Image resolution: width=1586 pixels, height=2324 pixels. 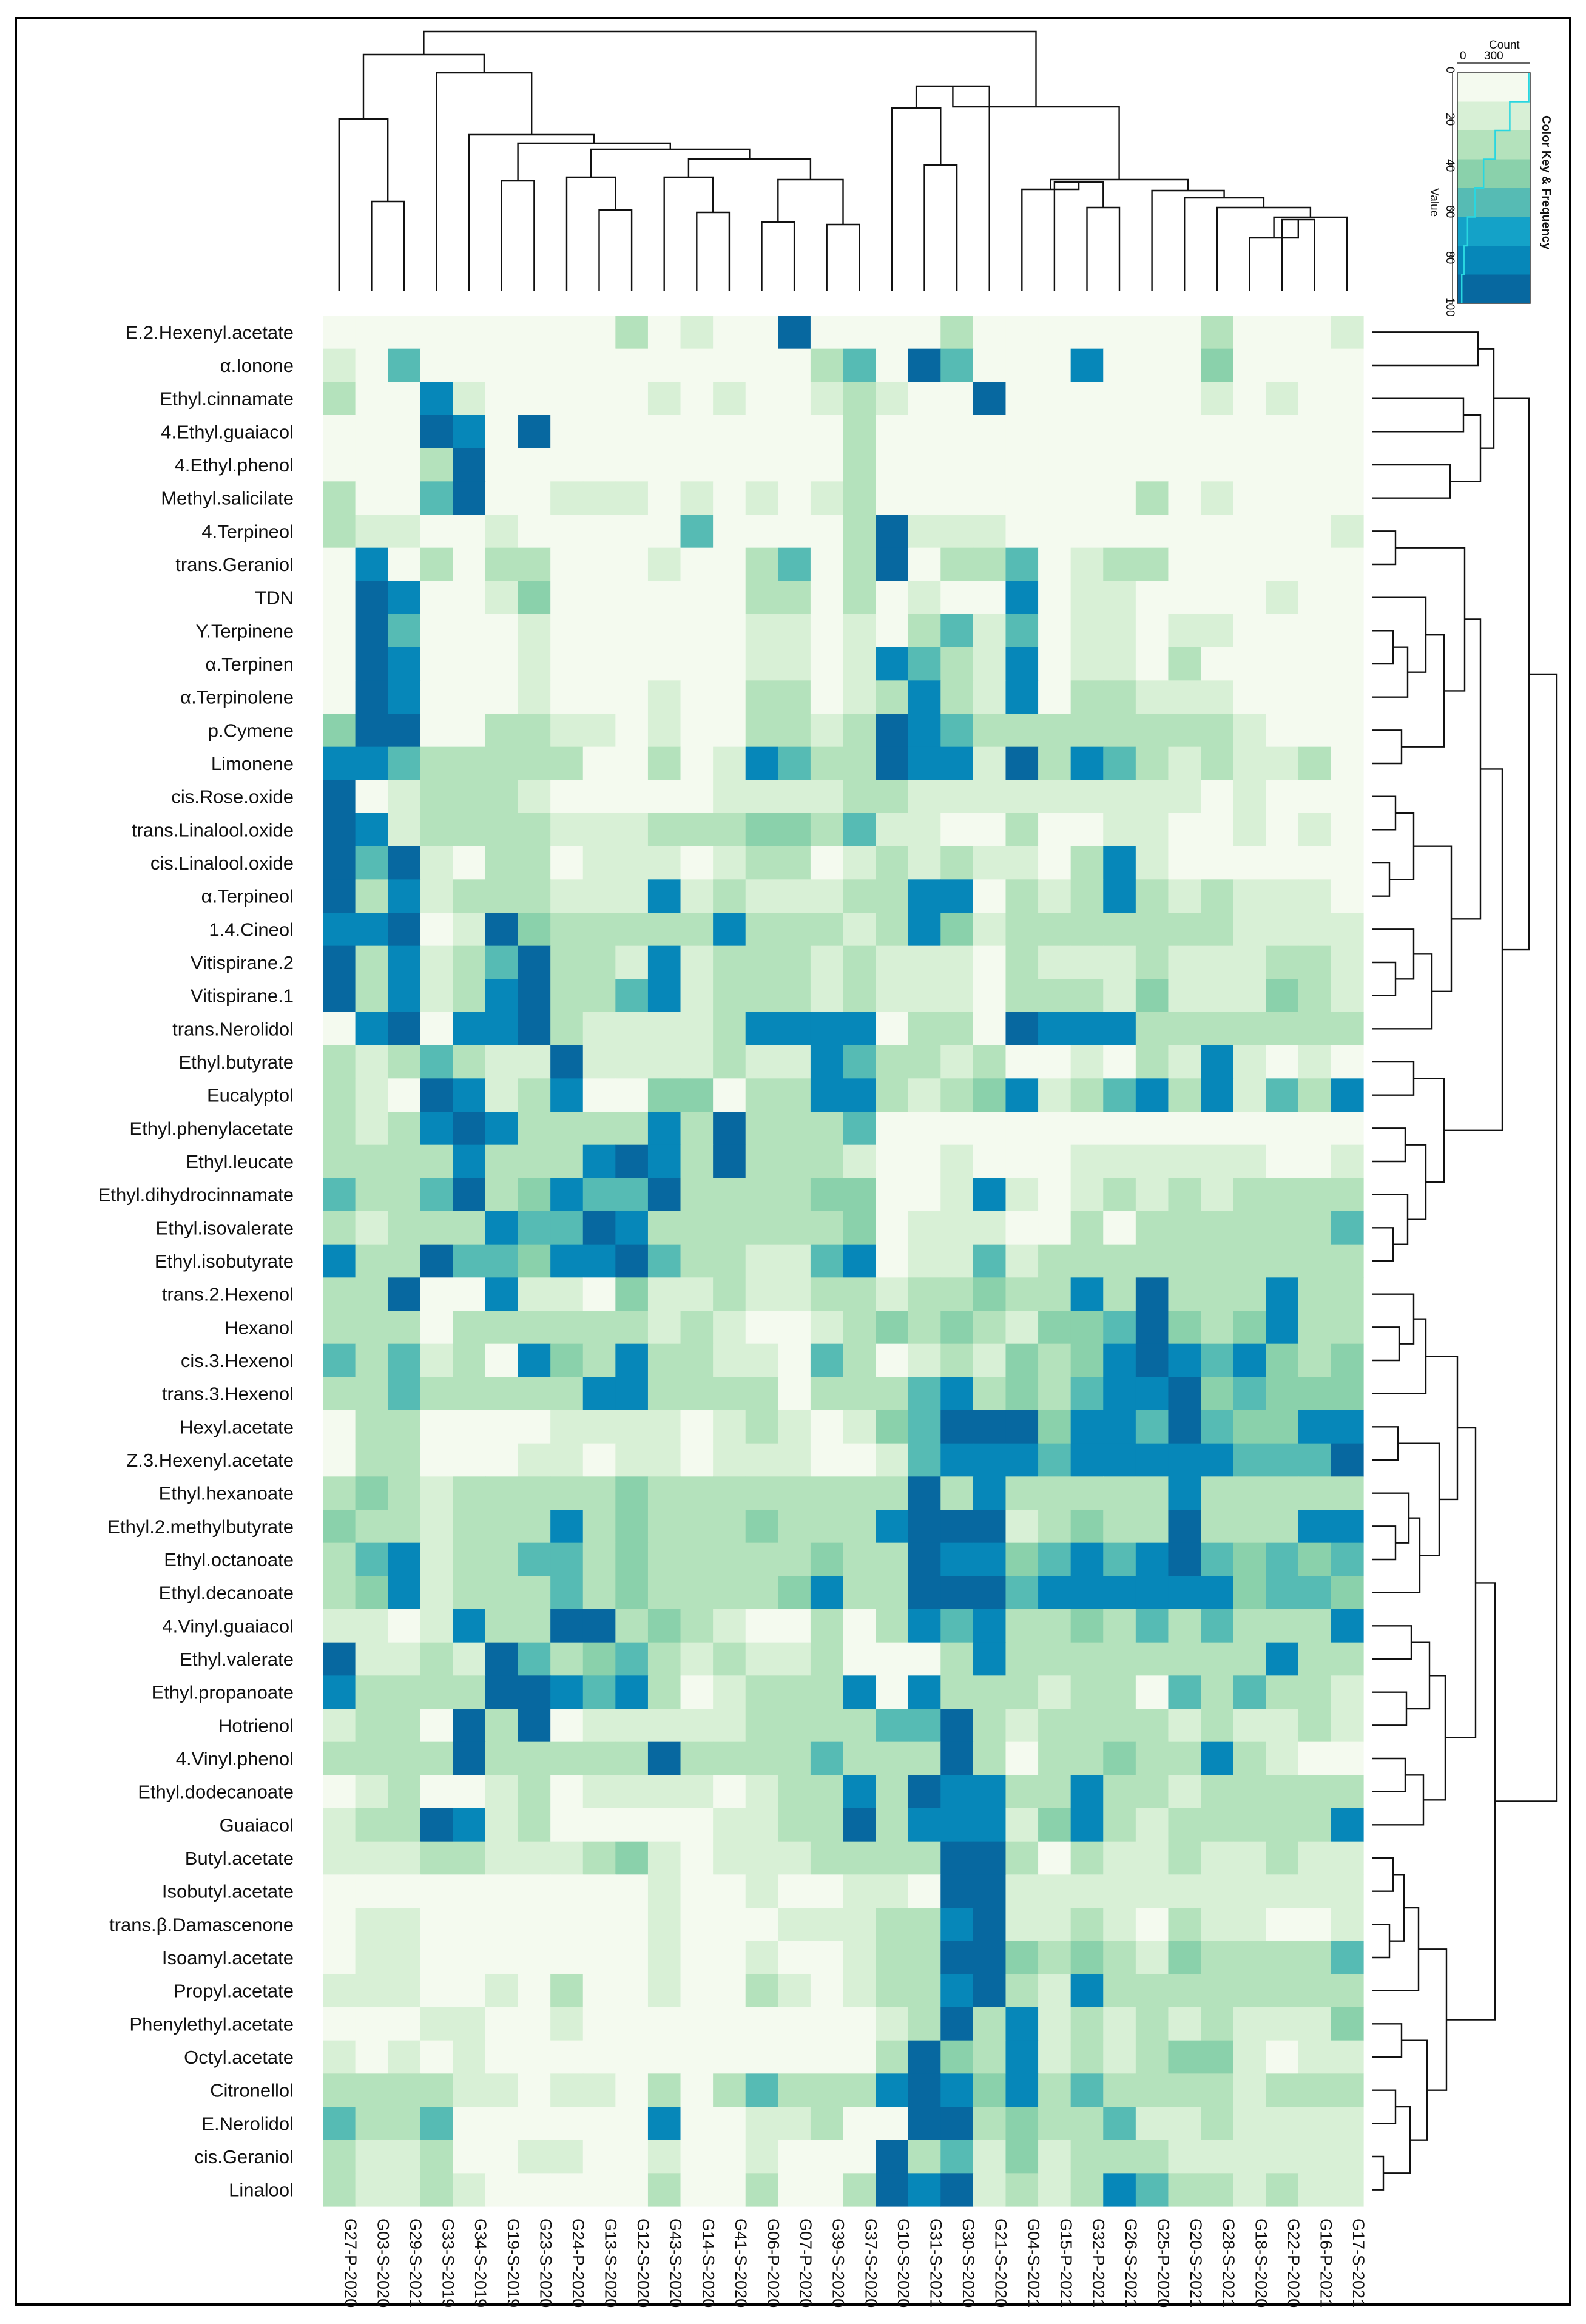 I want to click on column-label: G28-S-2021, so click(x=1229, y=2263).